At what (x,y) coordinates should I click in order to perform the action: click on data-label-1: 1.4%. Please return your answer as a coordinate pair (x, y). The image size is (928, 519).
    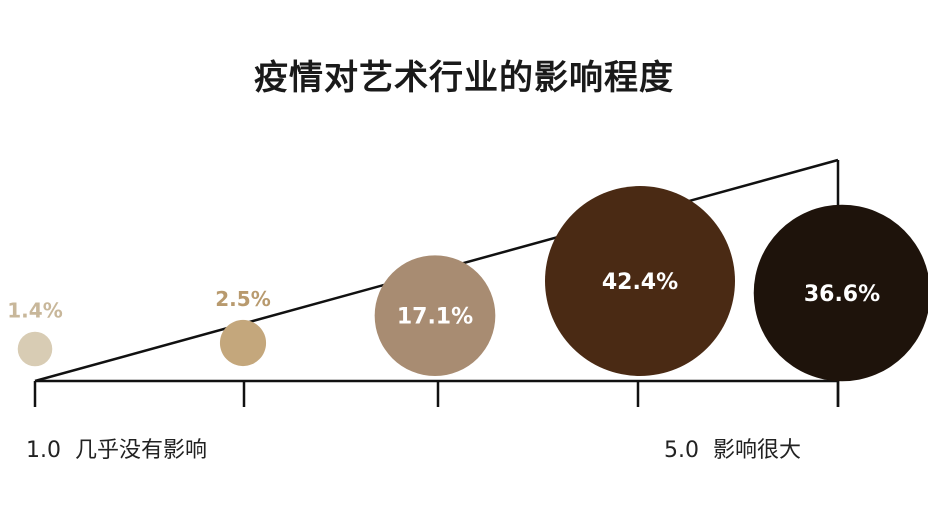
    Looking at the image, I should click on (34, 311).